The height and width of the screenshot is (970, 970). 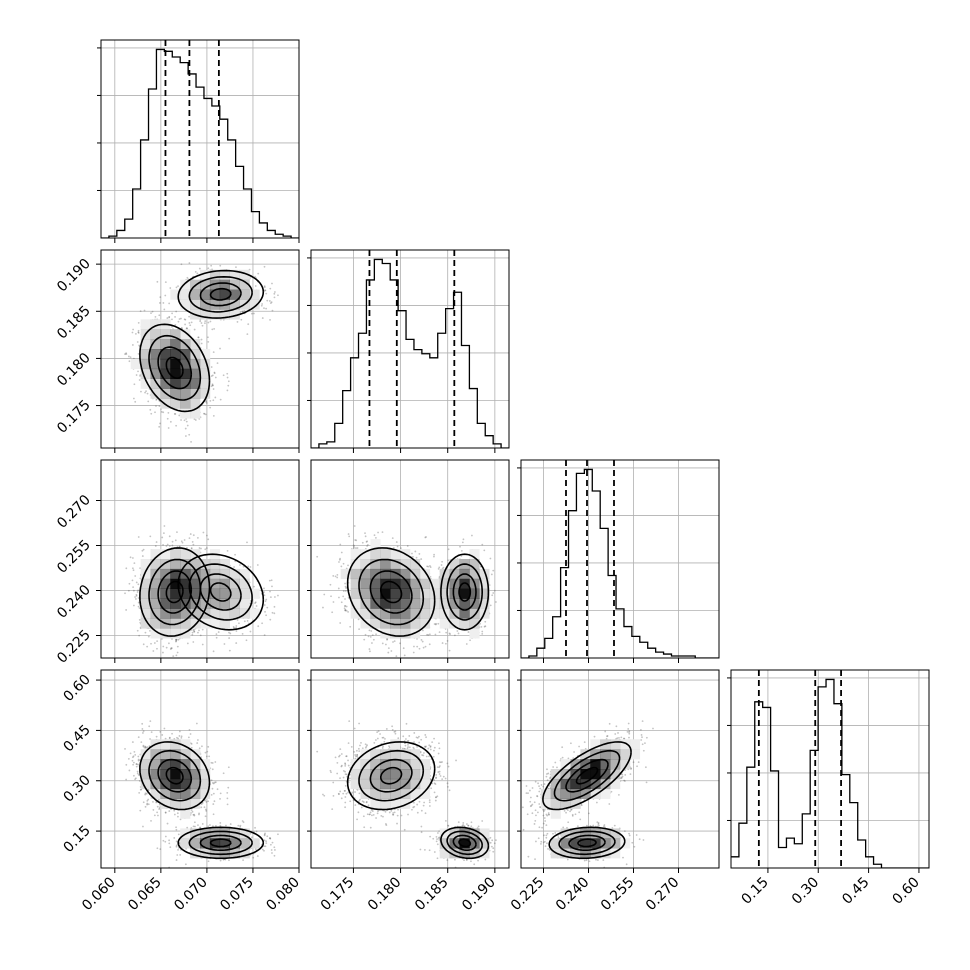 I want to click on panel-frame, so click(x=410, y=349).